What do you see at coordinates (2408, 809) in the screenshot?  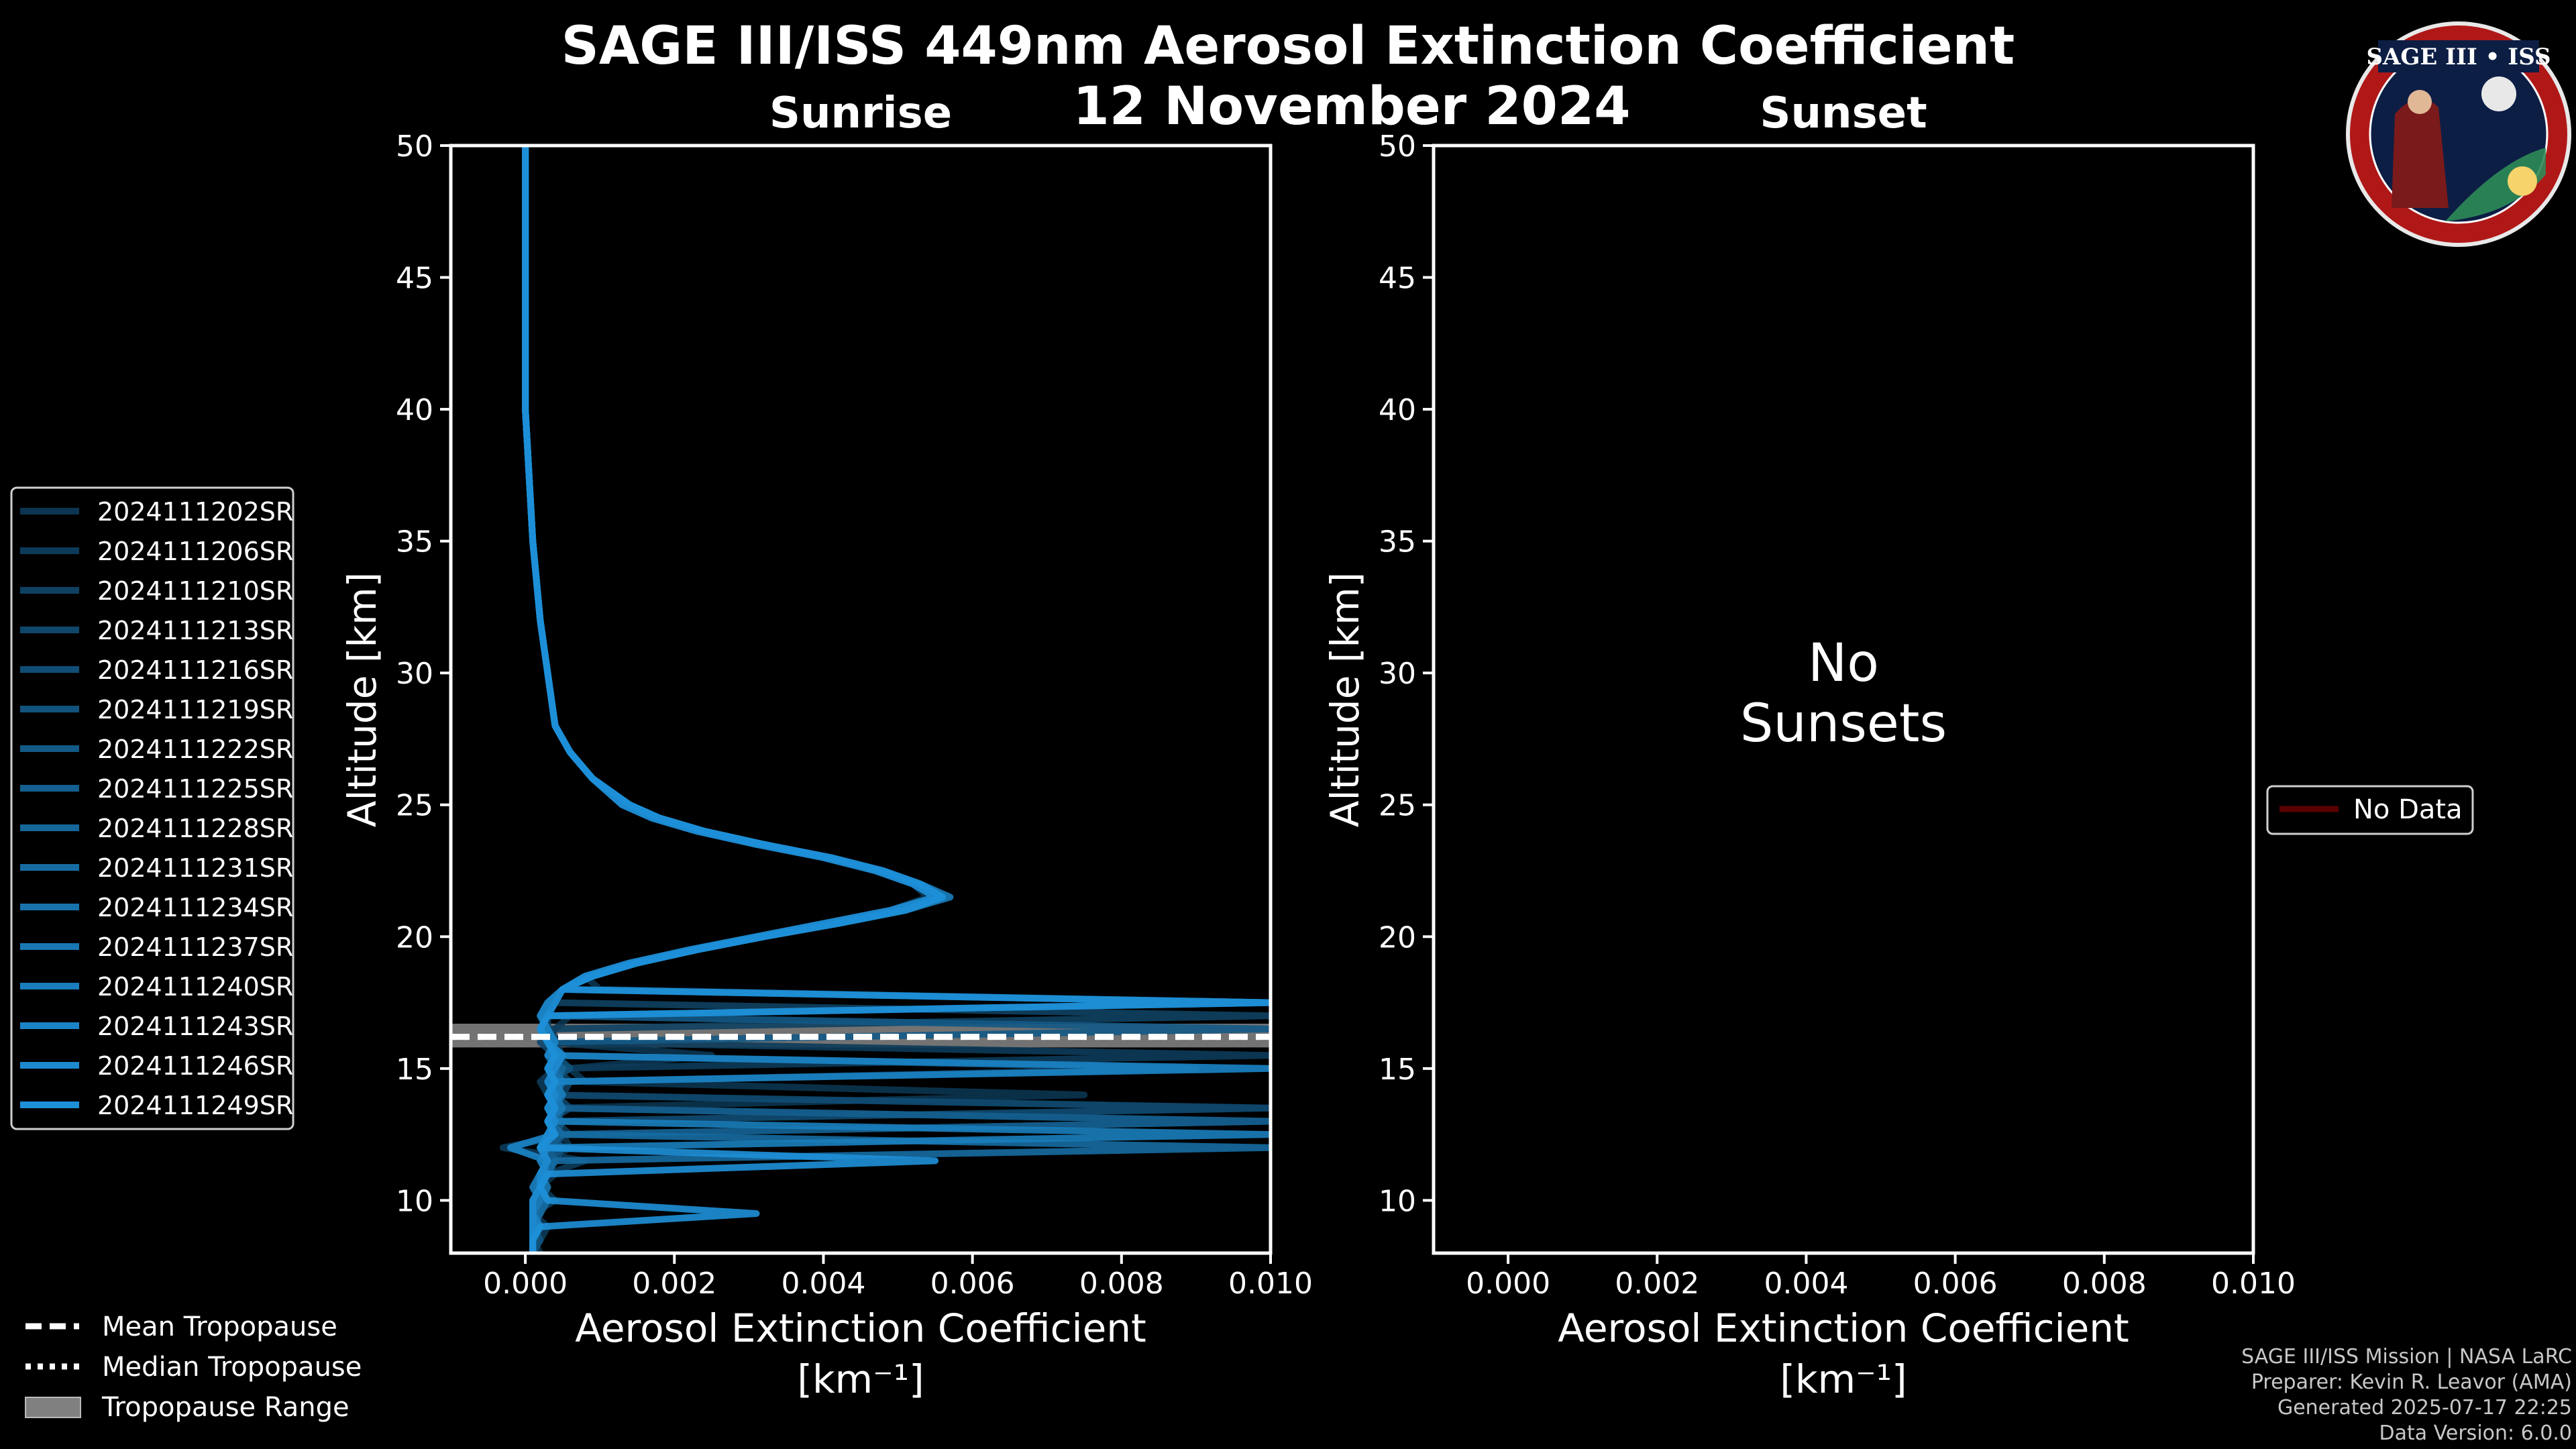 I see `no-data-label: No Data` at bounding box center [2408, 809].